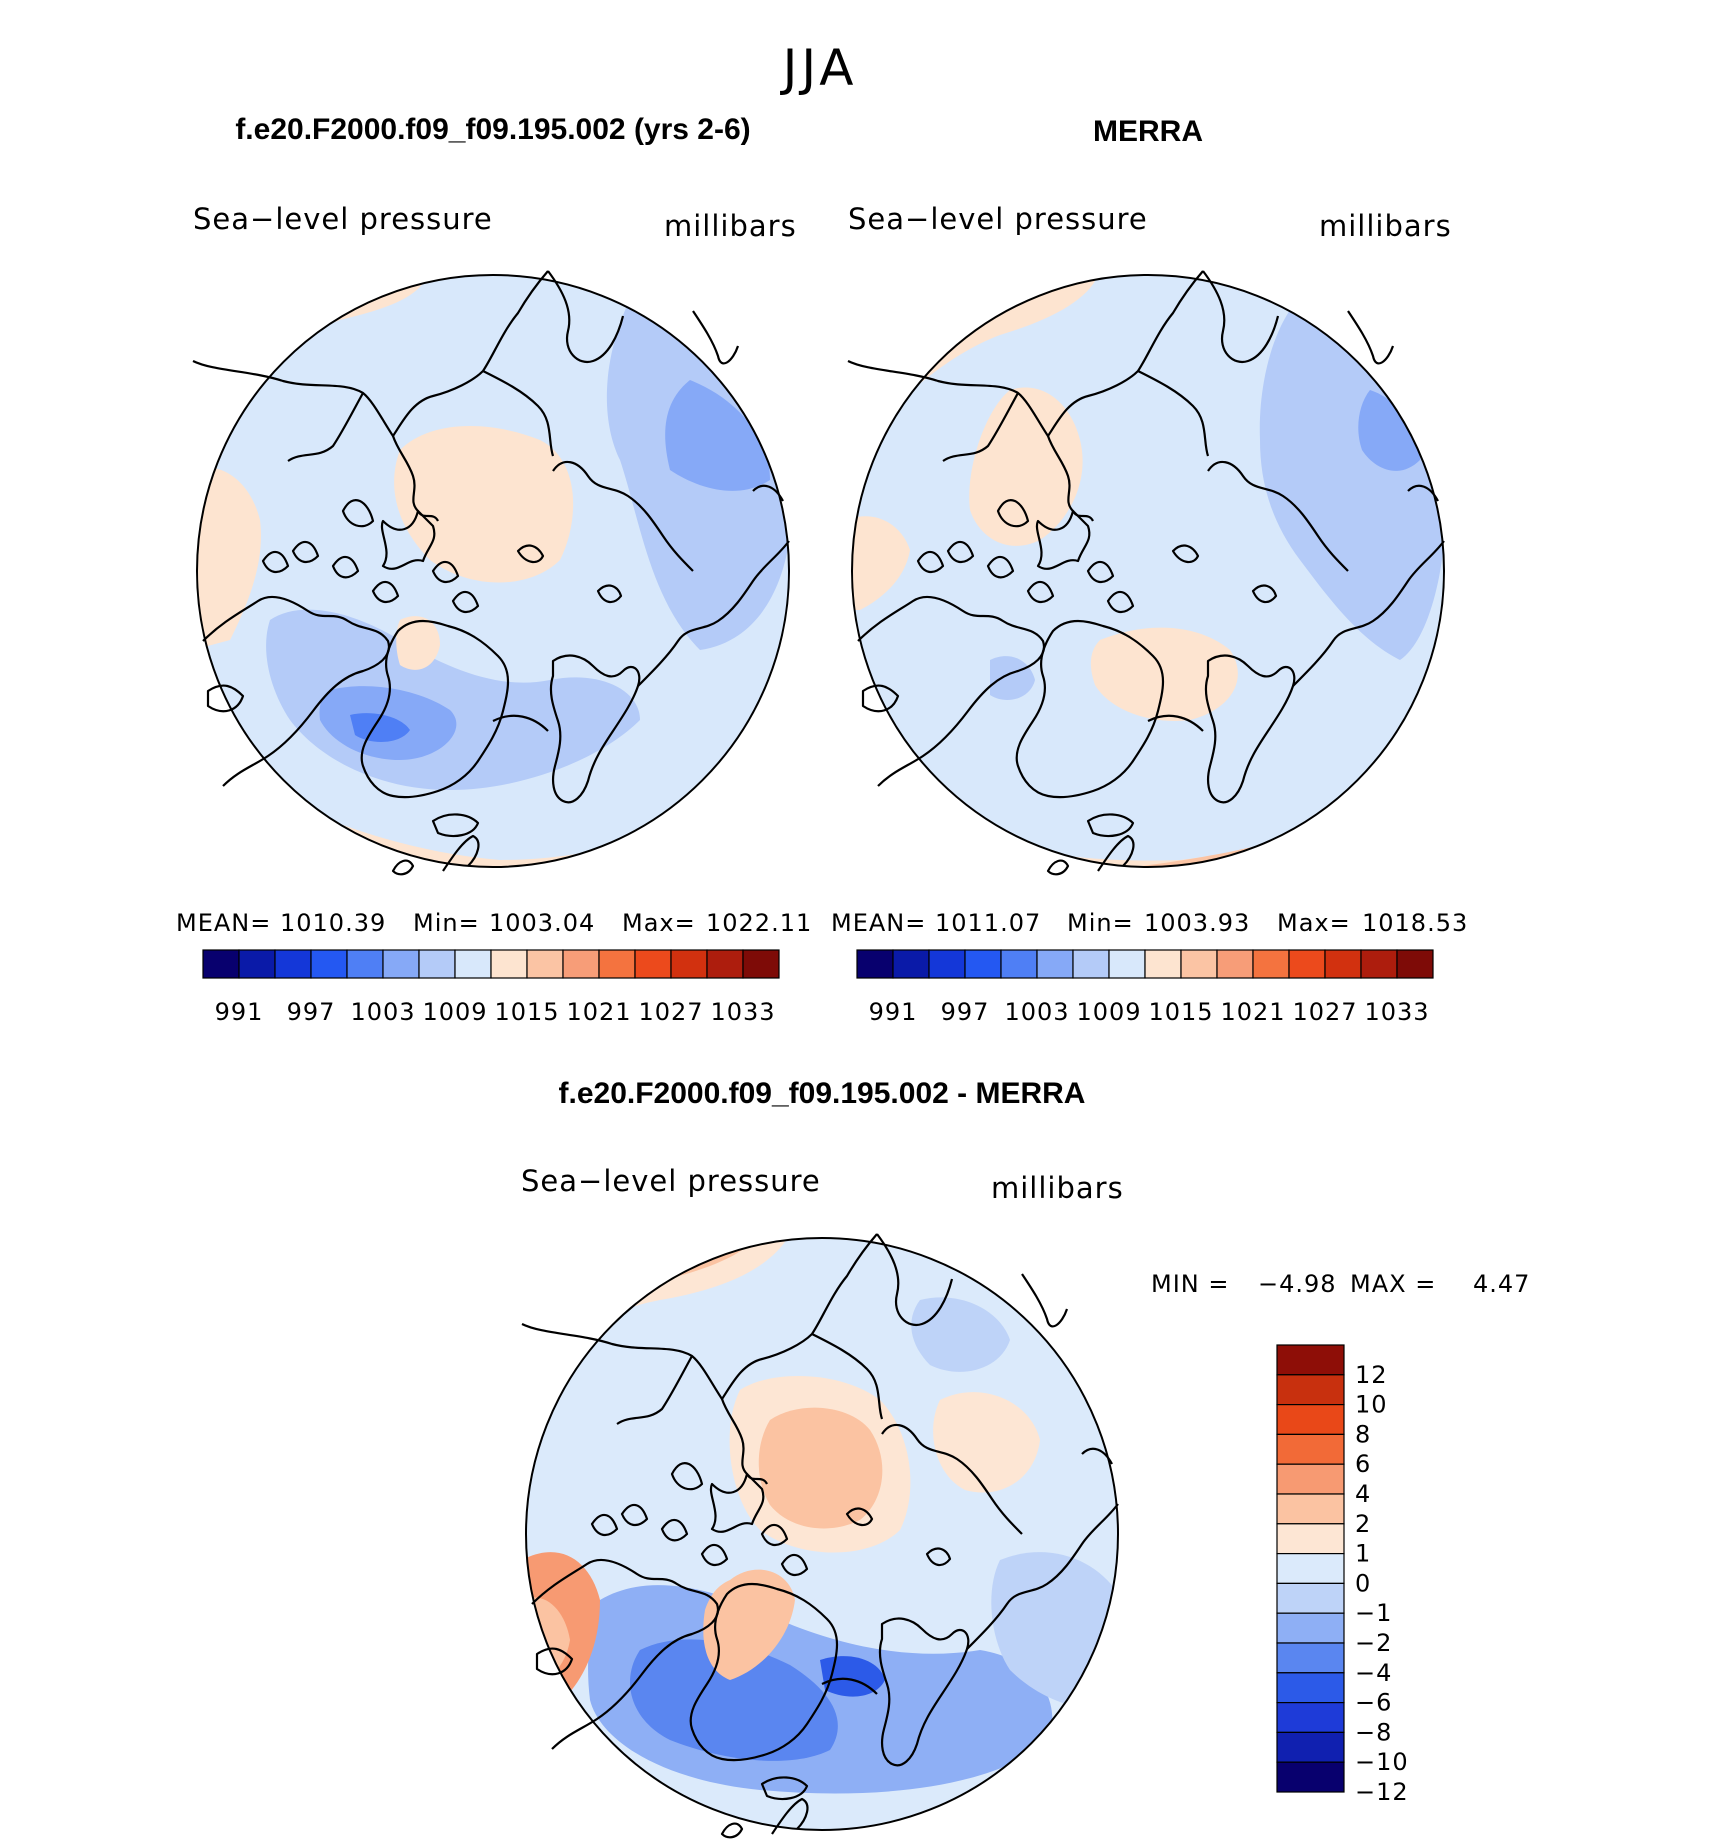 The image size is (1710, 1839). I want to click on model-mean-label: MEAN=, so click(223, 923).